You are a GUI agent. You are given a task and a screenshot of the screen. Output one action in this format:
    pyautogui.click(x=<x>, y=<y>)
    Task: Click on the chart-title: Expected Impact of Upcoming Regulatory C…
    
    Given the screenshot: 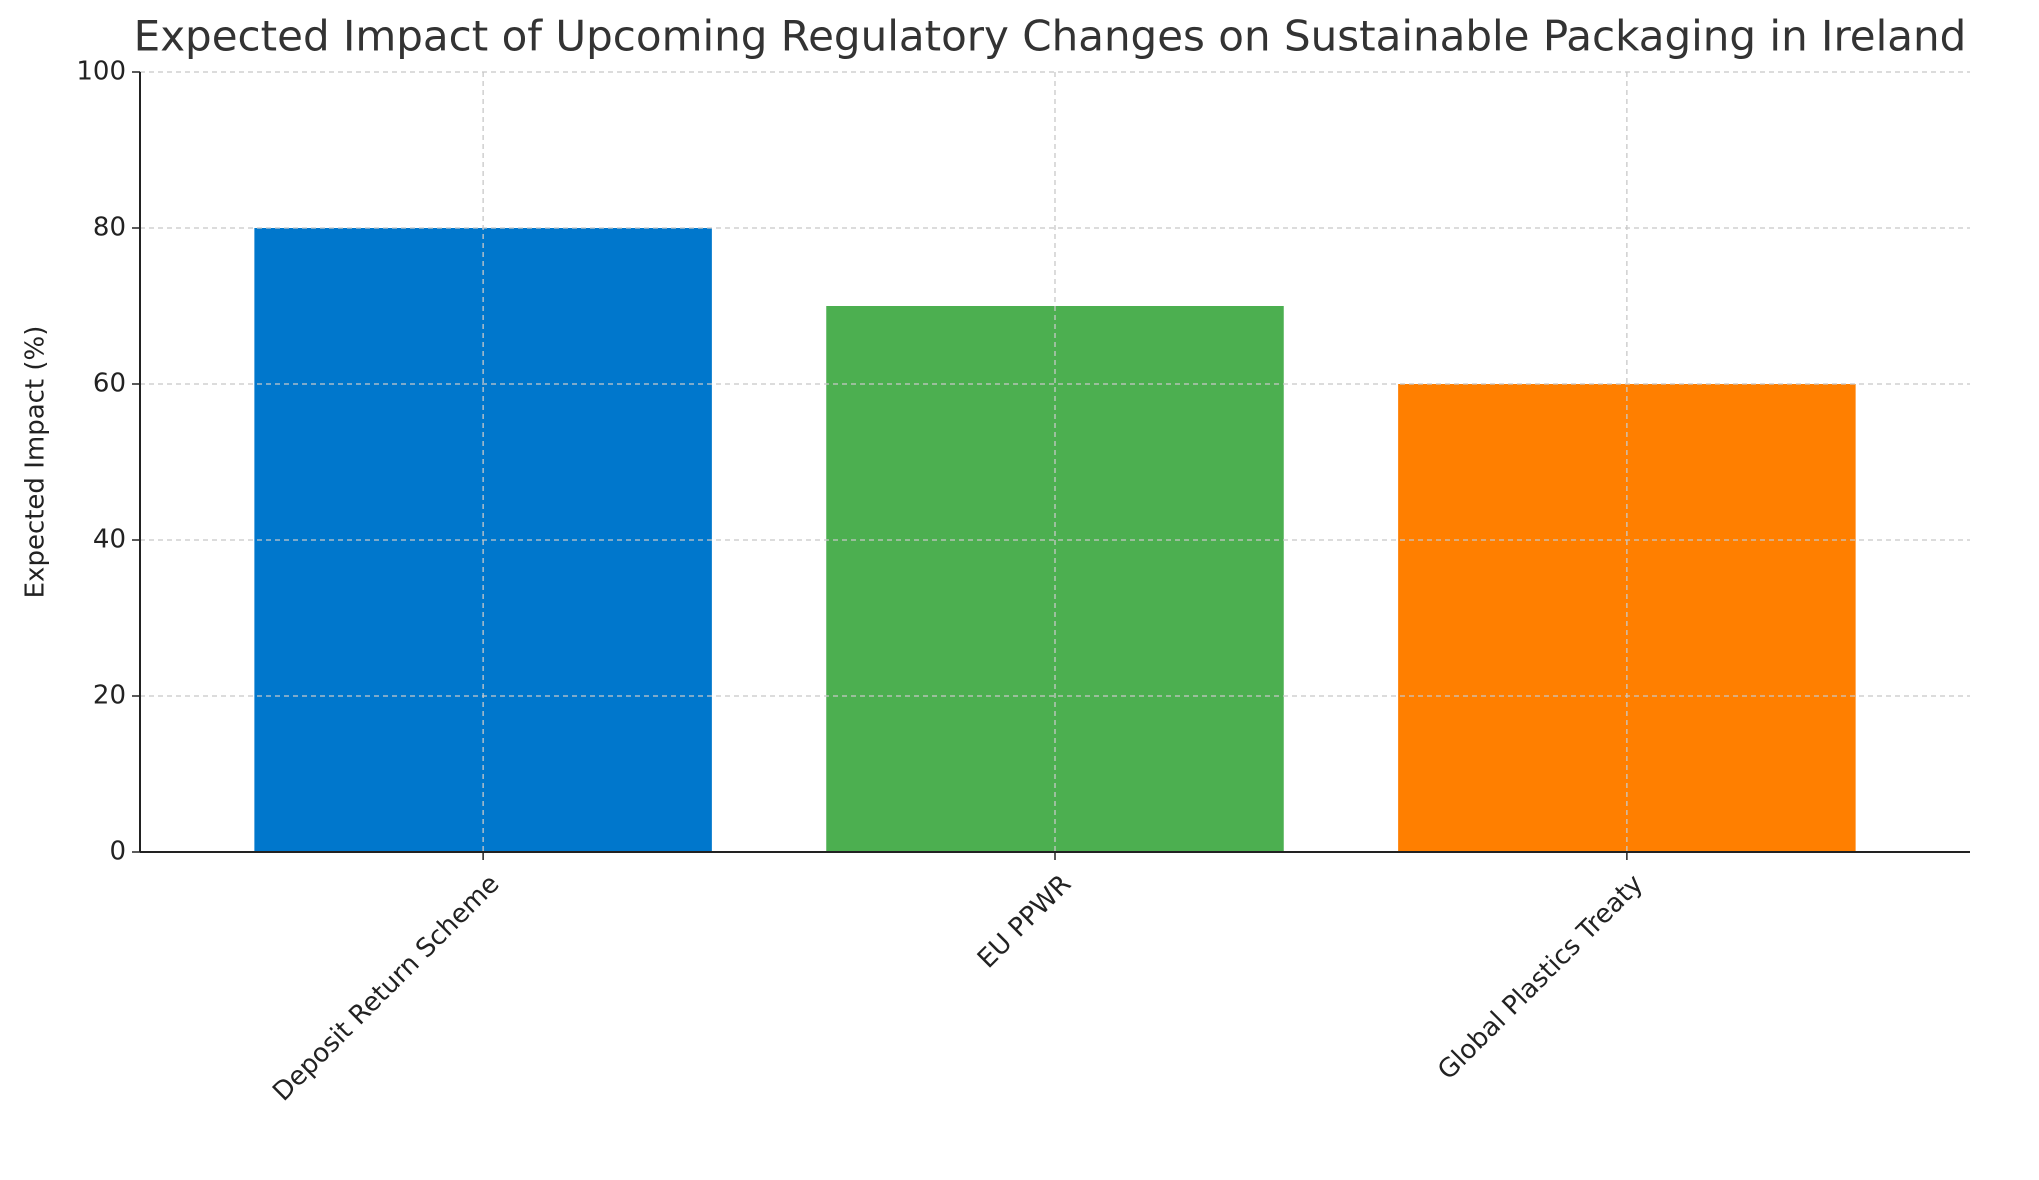 What is the action you would take?
    pyautogui.click(x=1050, y=36)
    